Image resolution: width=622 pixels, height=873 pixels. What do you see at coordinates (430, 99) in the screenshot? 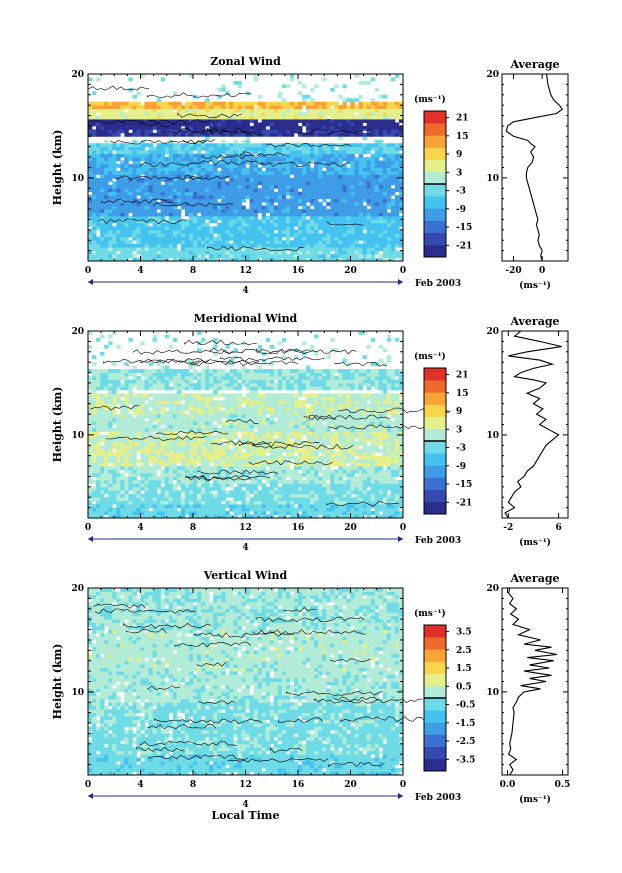
I see `colorbar-unit: (ms⁻¹)` at bounding box center [430, 99].